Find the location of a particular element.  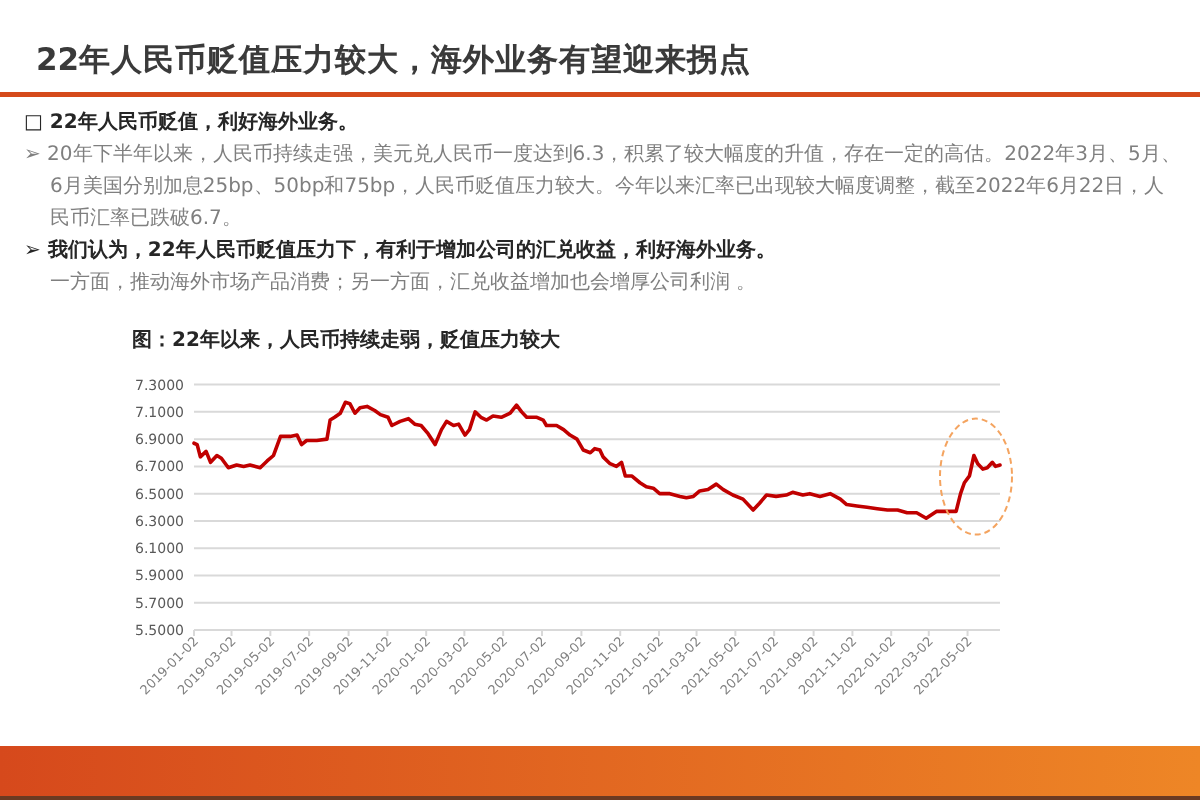

line-series is located at coordinates (597, 460).